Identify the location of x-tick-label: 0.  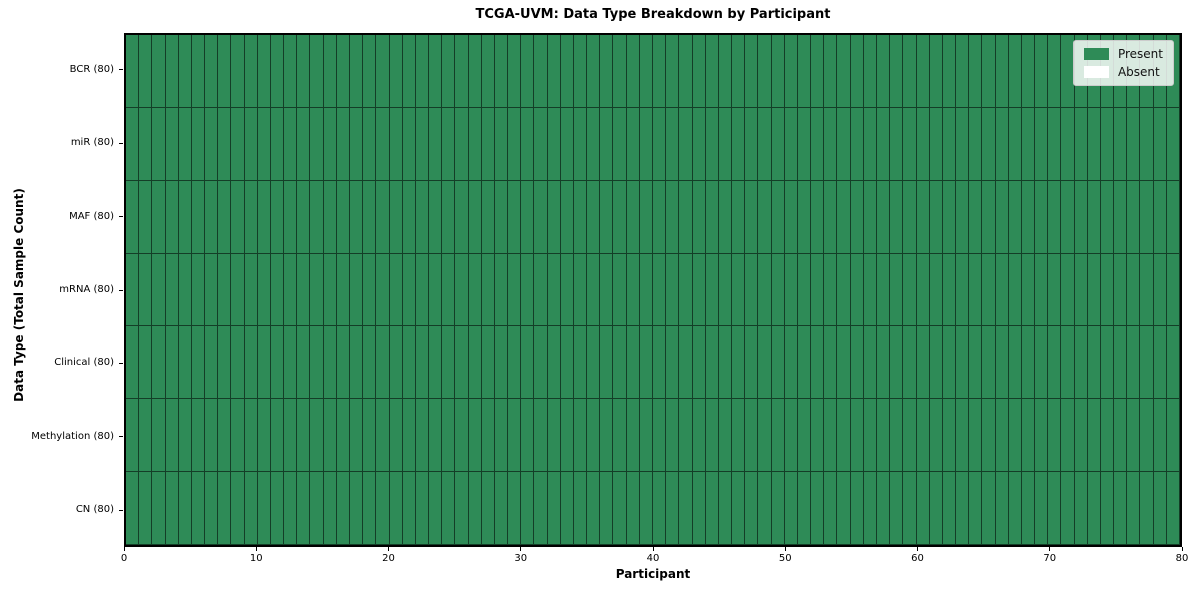
(124, 558).